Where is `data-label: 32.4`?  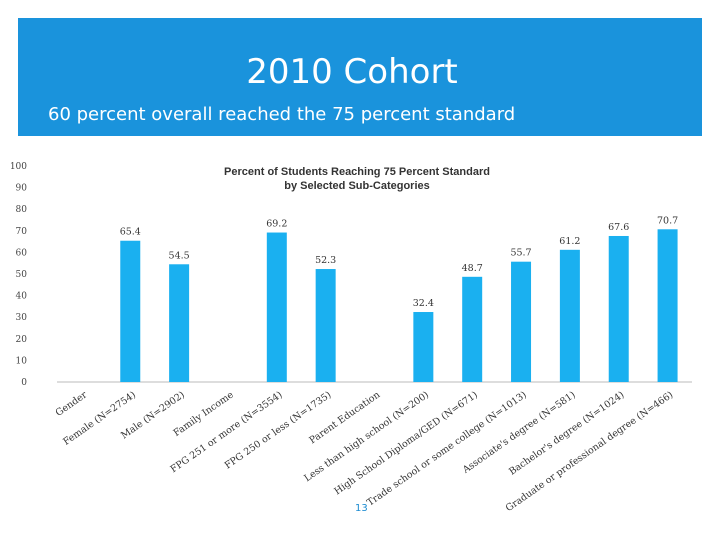 data-label: 32.4 is located at coordinates (423, 303).